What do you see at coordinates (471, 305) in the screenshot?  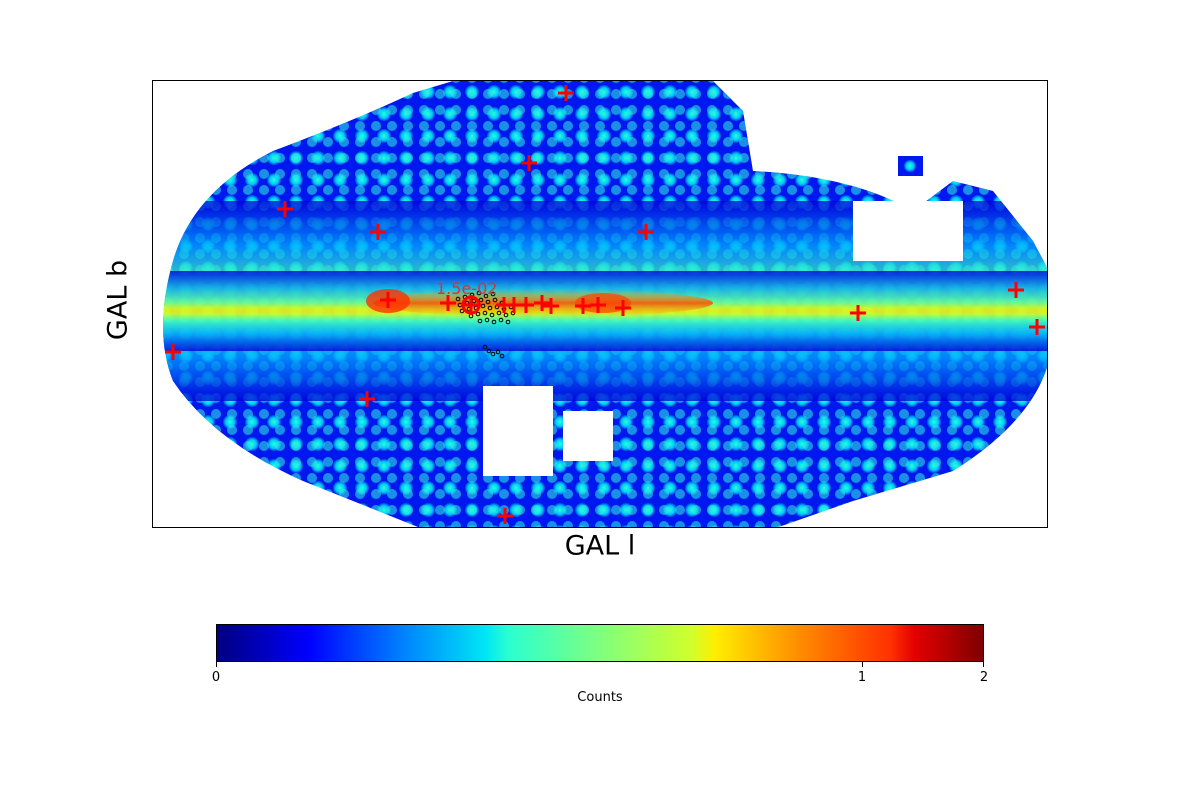 I see `circle-marker` at bounding box center [471, 305].